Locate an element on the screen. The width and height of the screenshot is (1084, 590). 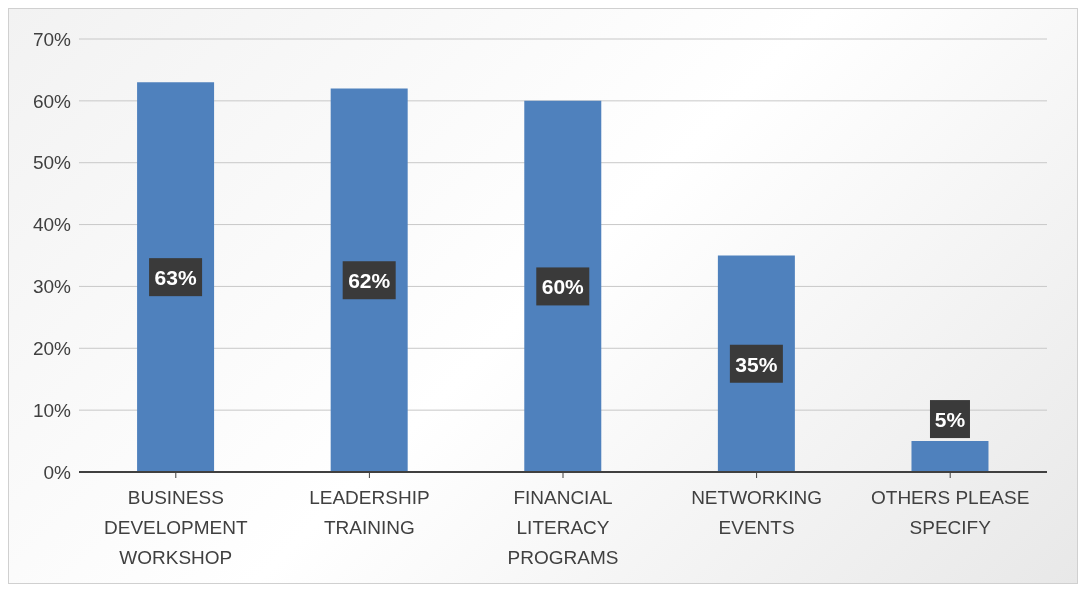
y-tick-label: 10% is located at coordinates (52, 410).